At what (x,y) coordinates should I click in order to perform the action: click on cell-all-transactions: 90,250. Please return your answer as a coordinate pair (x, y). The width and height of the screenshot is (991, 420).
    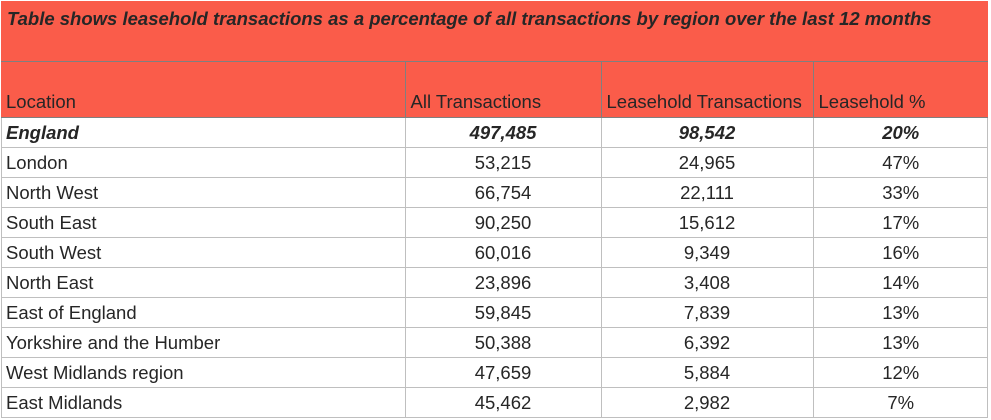
    Looking at the image, I should click on (502, 222).